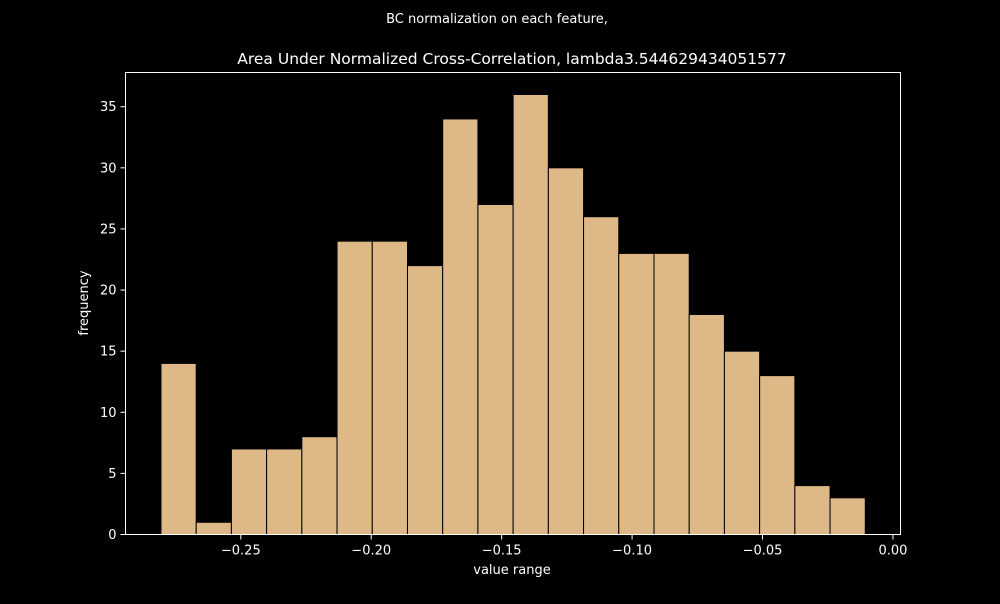  What do you see at coordinates (241, 551) in the screenshot?
I see `x-tick-label: −0.25` at bounding box center [241, 551].